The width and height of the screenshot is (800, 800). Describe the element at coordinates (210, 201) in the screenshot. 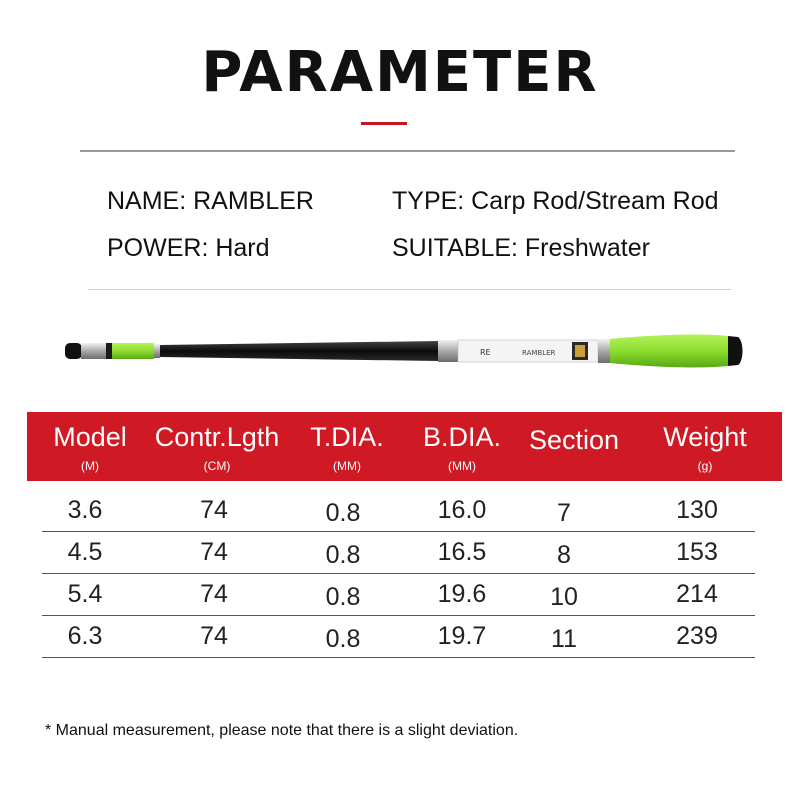

I see `spec-name: NAME: RAMBLER` at that location.